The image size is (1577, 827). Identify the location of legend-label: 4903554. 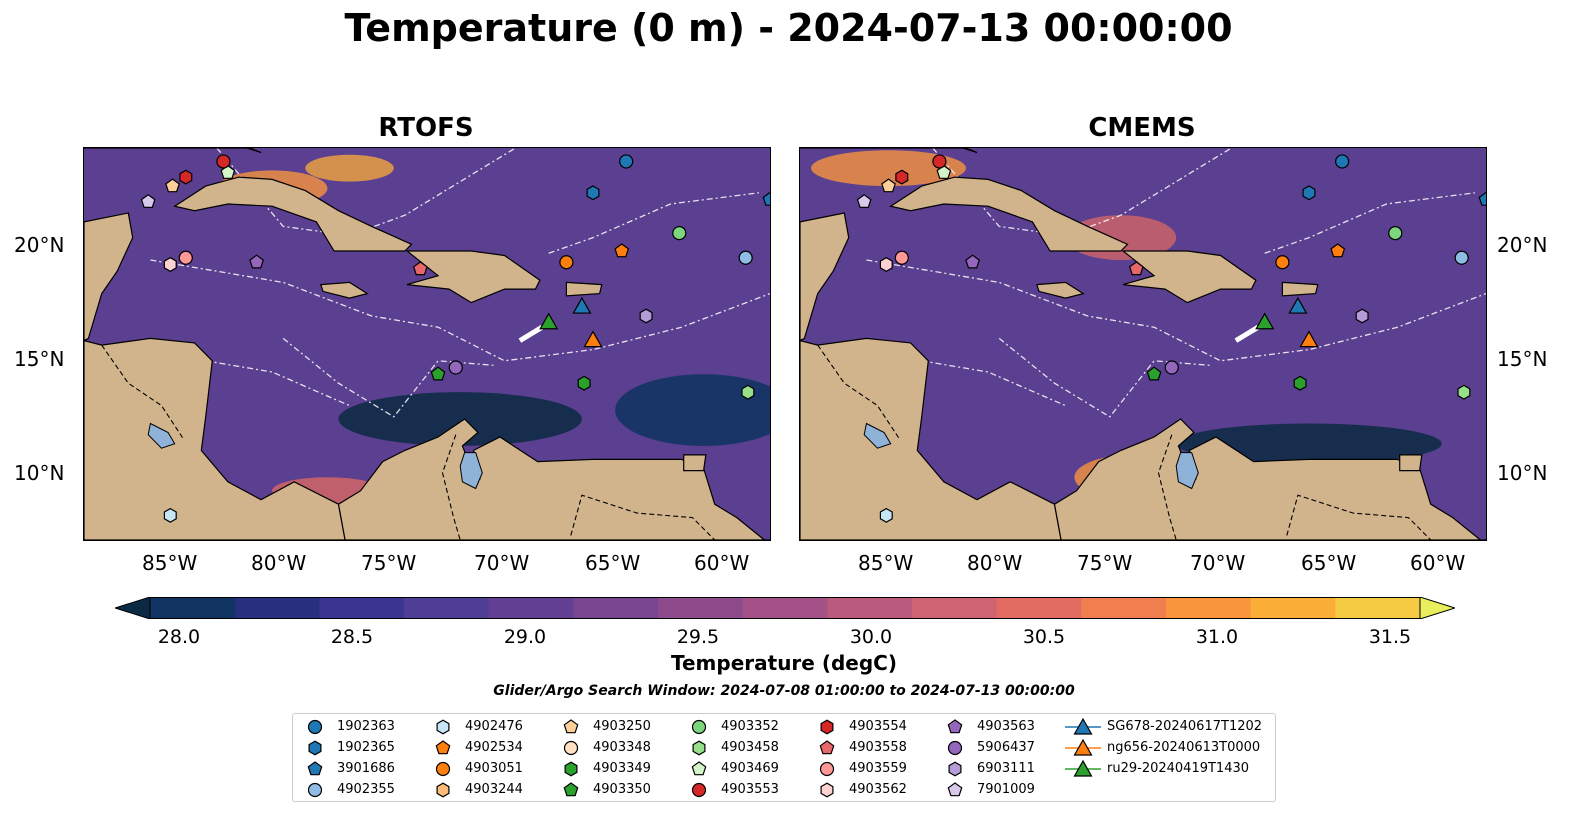
(878, 726).